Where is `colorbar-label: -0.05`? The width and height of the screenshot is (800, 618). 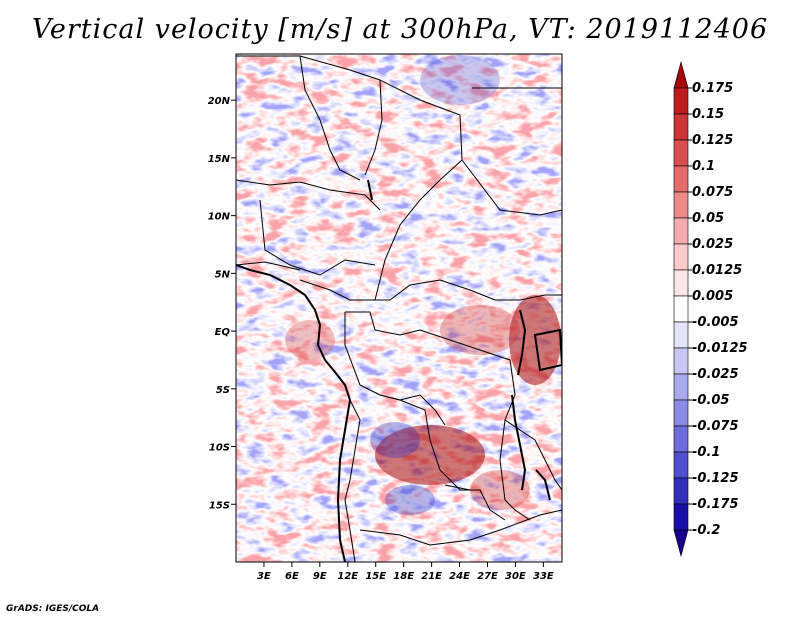
colorbar-label: -0.05 is located at coordinates (710, 400).